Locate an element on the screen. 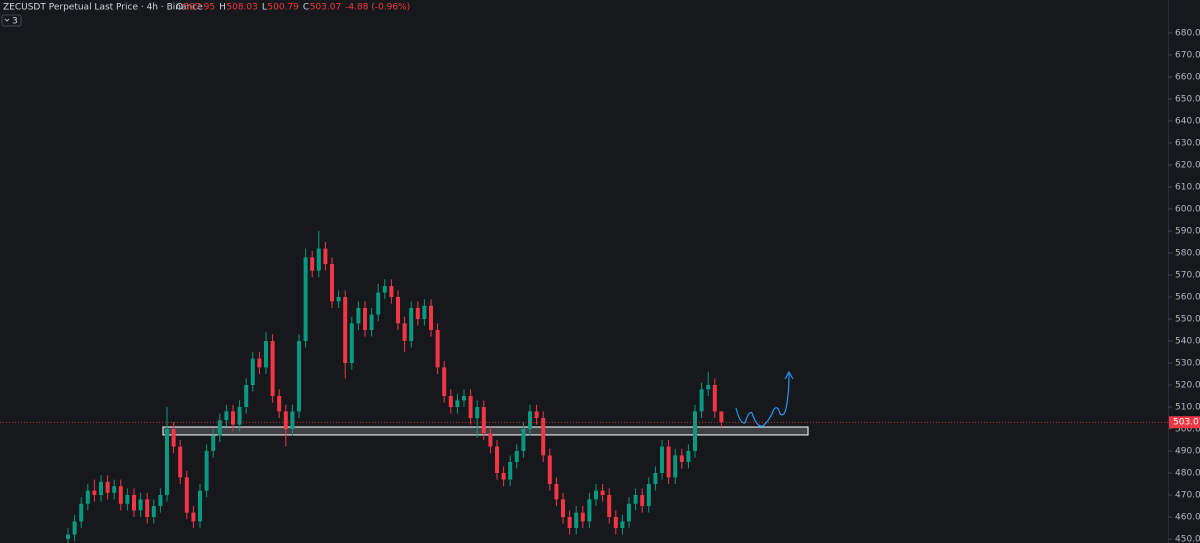 The height and width of the screenshot is (543, 1200). y-tick-label: 590.00 is located at coordinates (1187, 231).